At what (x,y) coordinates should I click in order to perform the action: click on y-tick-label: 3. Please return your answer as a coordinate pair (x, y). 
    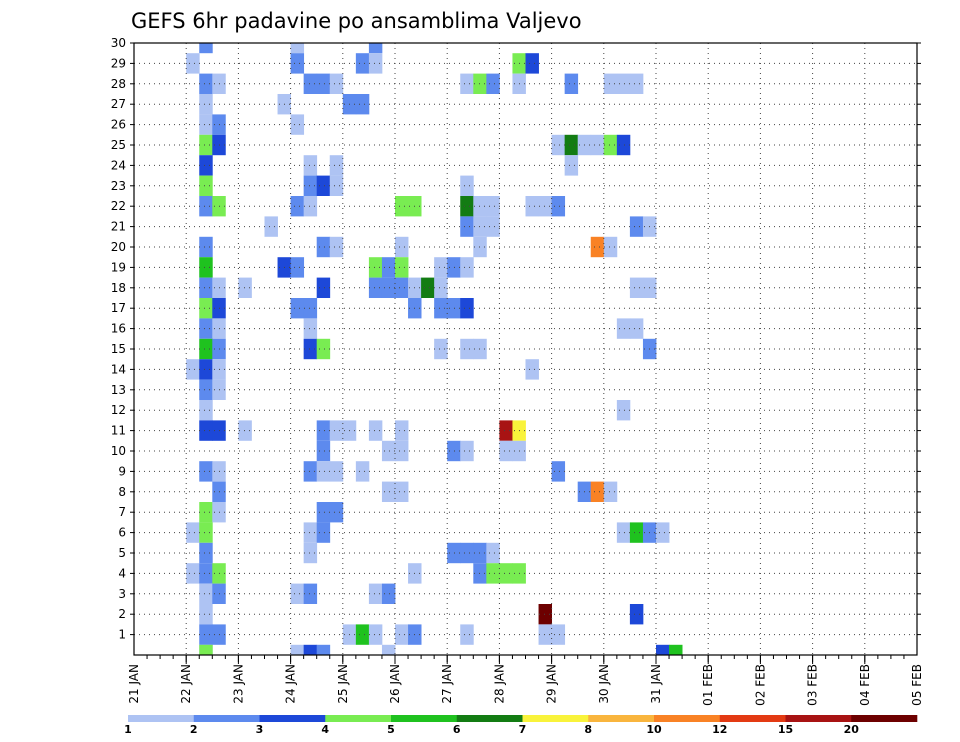
    Looking at the image, I should click on (122, 594).